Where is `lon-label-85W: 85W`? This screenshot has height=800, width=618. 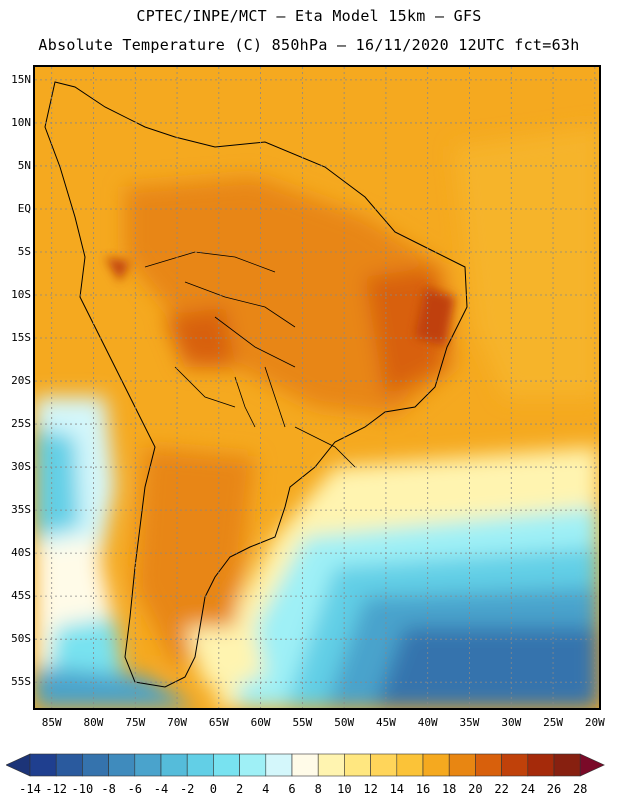
lon-label-85W: 85W is located at coordinates (51, 722).